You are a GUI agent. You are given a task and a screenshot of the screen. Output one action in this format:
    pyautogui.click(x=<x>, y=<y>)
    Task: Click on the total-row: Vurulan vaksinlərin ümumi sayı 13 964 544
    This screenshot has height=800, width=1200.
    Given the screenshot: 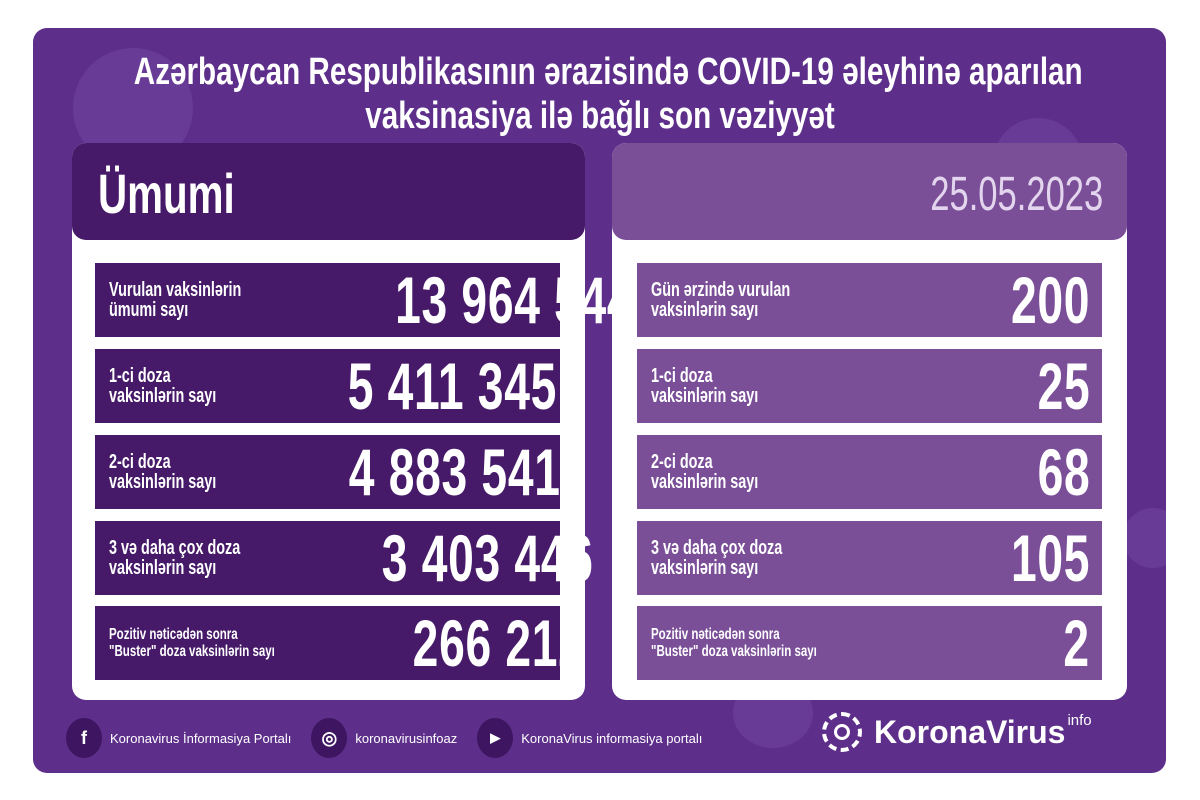 What is the action you would take?
    pyautogui.click(x=363, y=300)
    